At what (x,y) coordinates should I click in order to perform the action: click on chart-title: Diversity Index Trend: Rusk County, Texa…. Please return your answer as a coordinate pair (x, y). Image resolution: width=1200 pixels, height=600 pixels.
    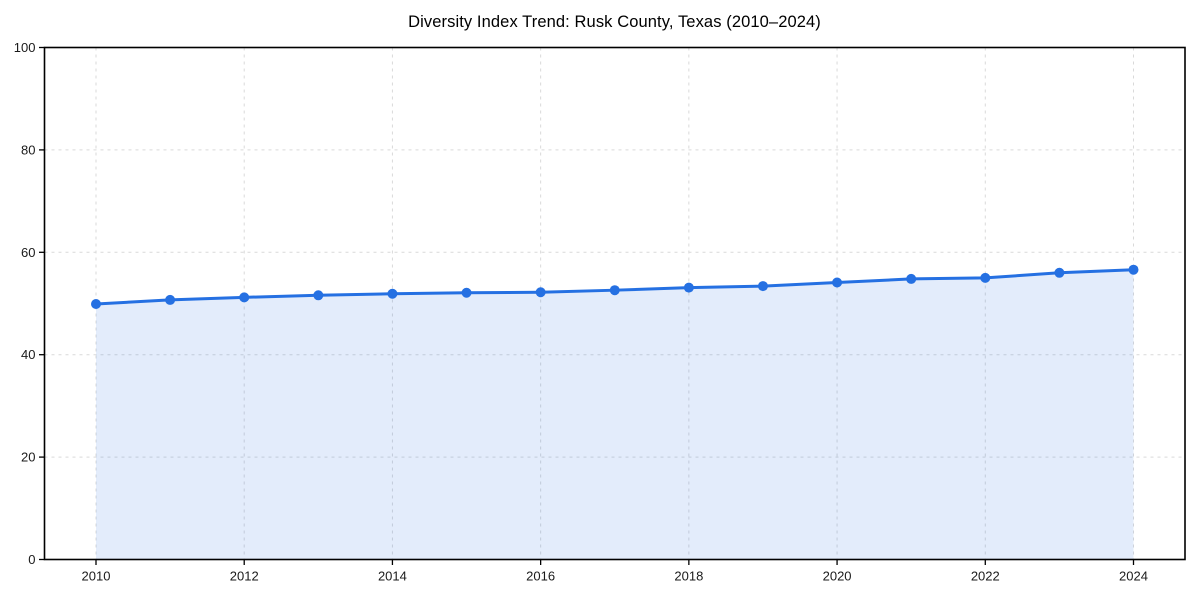
    Looking at the image, I should click on (614, 22).